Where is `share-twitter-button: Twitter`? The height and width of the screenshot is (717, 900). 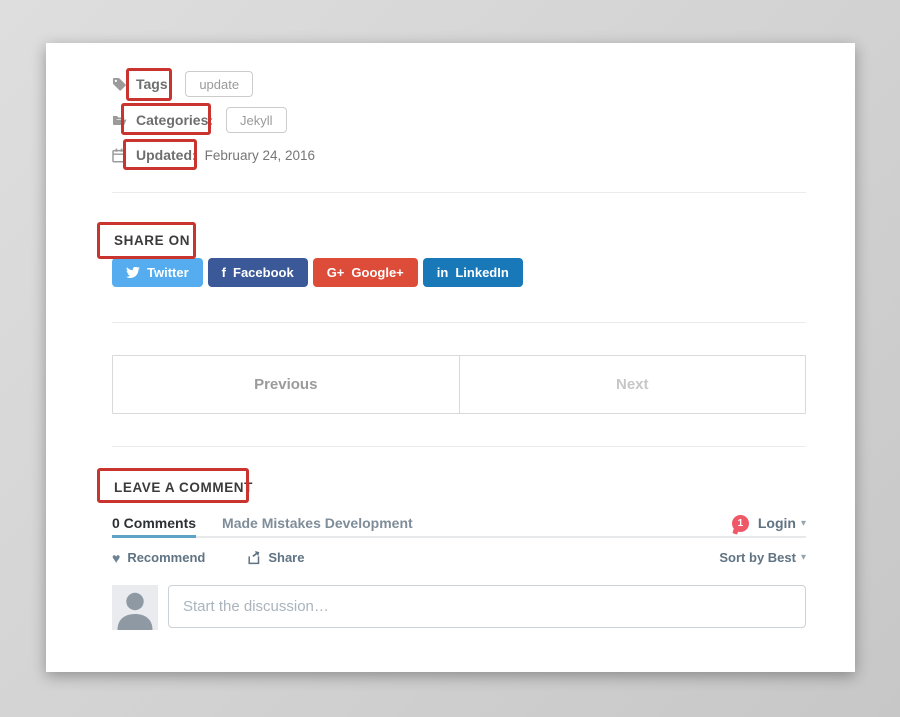
share-twitter-button: Twitter is located at coordinates (157, 272).